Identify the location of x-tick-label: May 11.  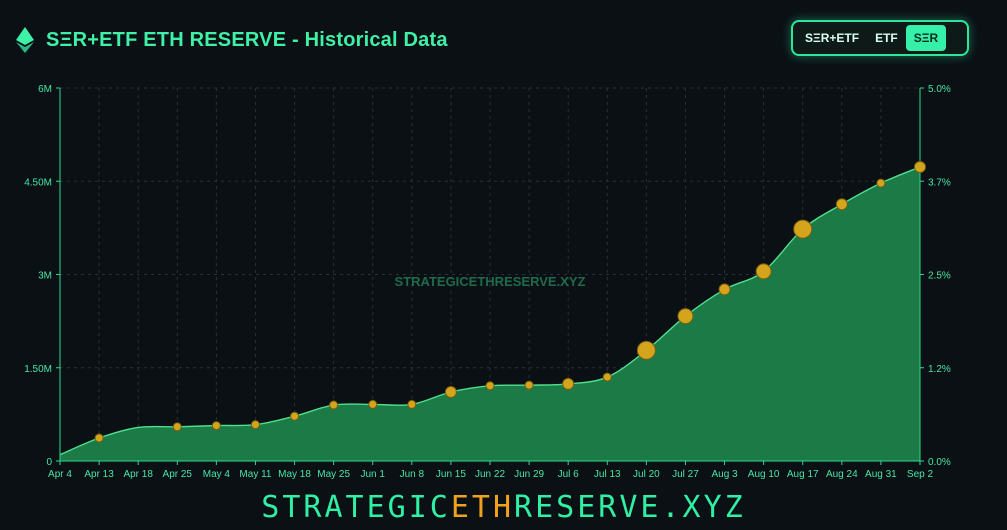
(255, 474).